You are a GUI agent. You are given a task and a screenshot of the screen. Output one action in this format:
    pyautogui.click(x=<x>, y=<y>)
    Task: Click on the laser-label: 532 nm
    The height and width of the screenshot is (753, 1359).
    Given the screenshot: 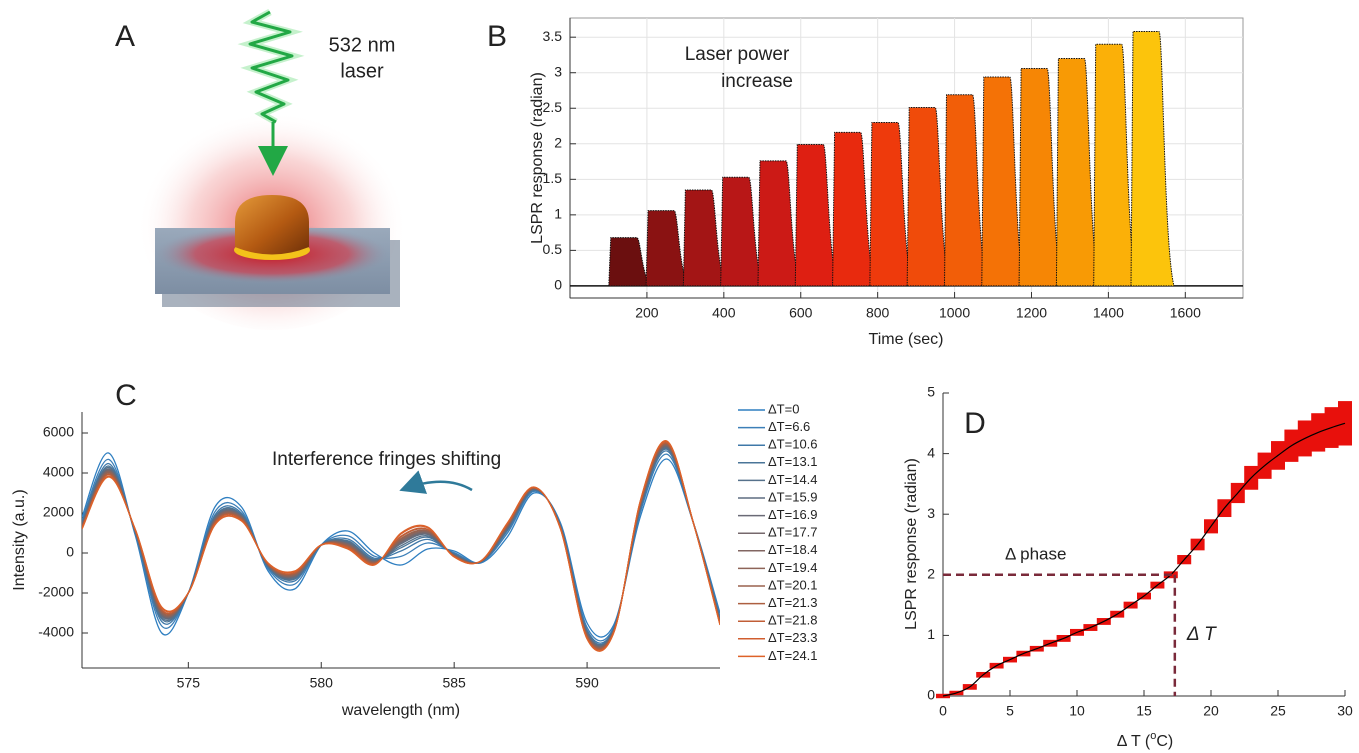 What is the action you would take?
    pyautogui.click(x=362, y=45)
    